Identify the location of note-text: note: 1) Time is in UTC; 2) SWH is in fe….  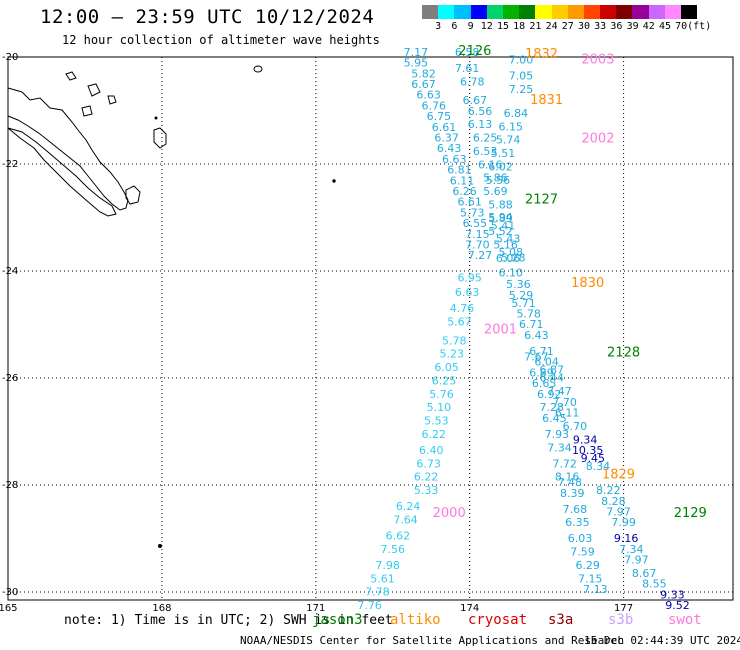
(228, 620).